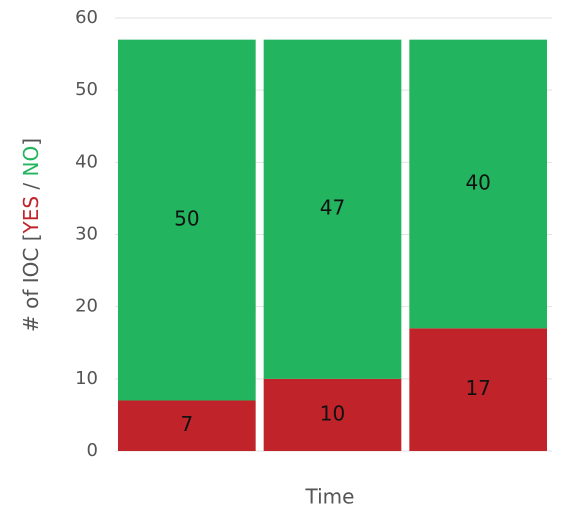 The width and height of the screenshot is (566, 518). I want to click on y-tick-label: 40, so click(86, 161).